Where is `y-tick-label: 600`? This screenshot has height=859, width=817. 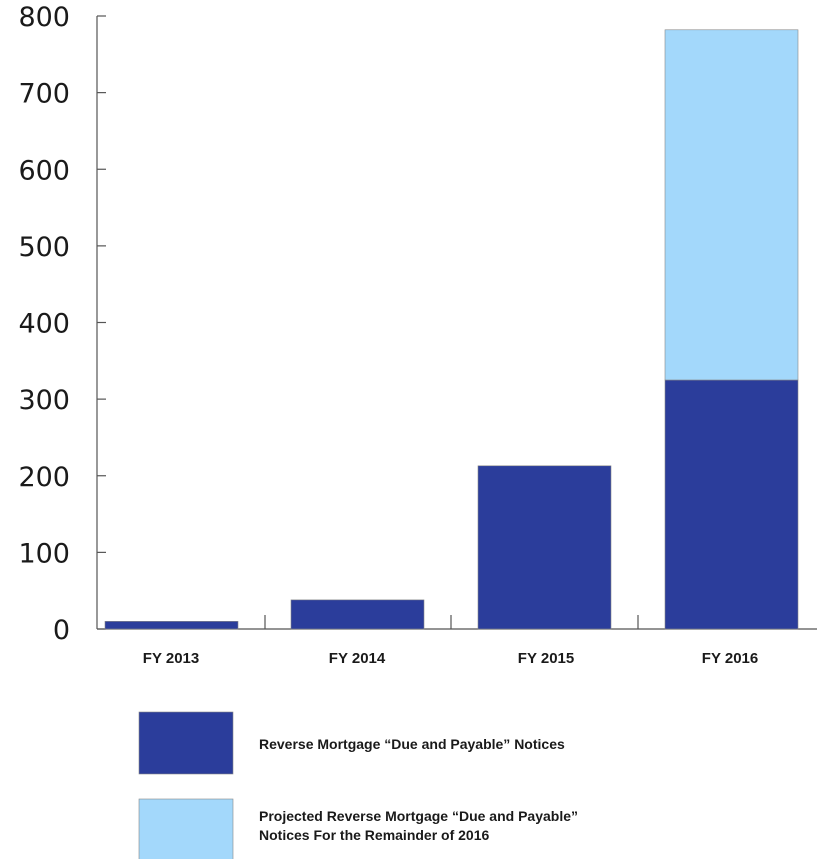 y-tick-label: 600 is located at coordinates (44, 170).